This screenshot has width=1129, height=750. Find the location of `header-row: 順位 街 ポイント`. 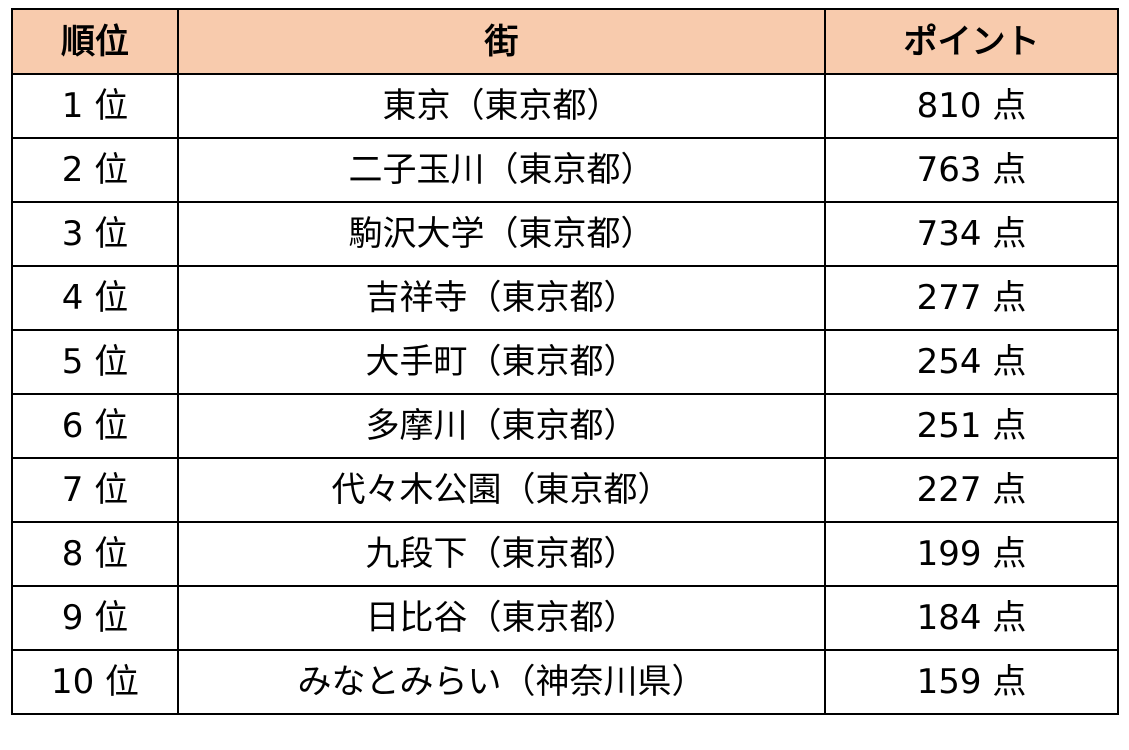

header-row: 順位 街 ポイント is located at coordinates (565, 41).